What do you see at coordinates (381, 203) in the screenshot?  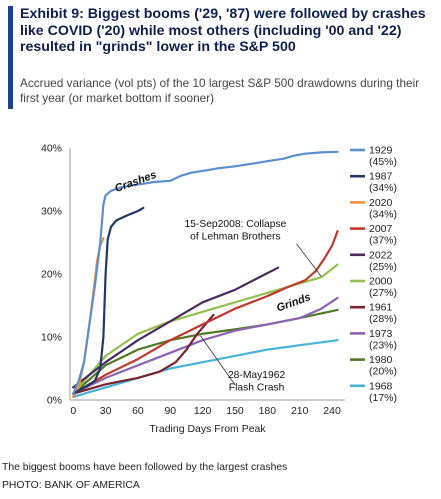 I see `legend-label-2020: 2020` at bounding box center [381, 203].